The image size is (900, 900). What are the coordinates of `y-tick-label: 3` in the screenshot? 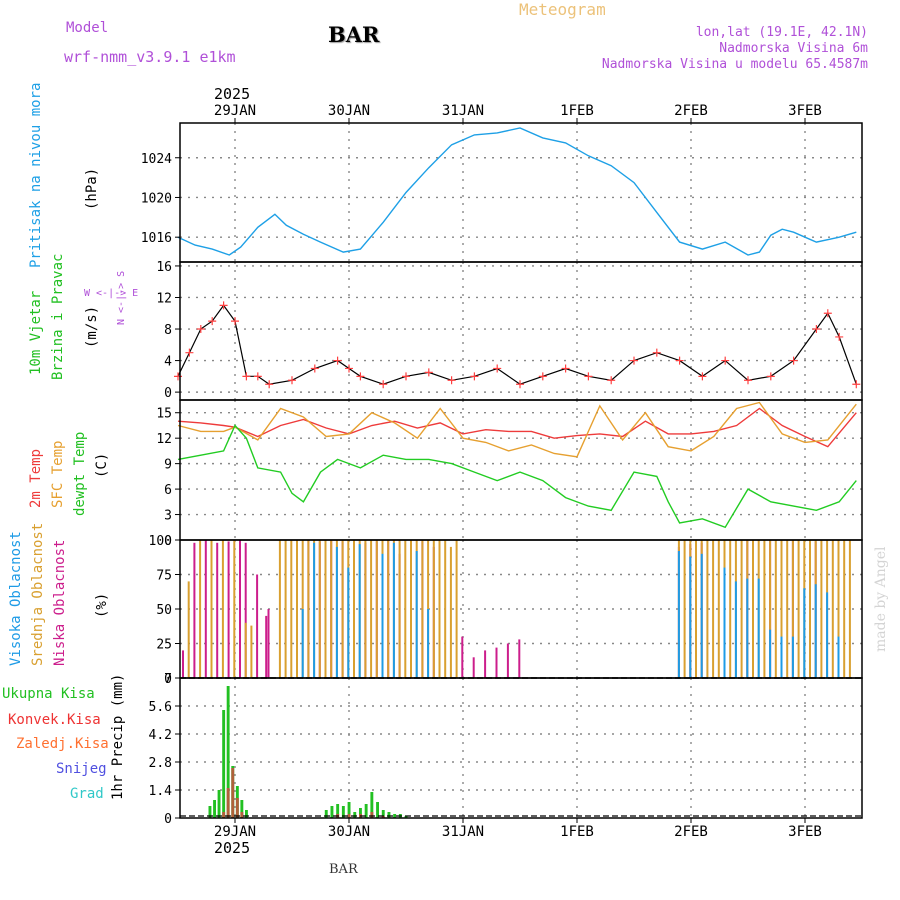 It's located at (168, 516).